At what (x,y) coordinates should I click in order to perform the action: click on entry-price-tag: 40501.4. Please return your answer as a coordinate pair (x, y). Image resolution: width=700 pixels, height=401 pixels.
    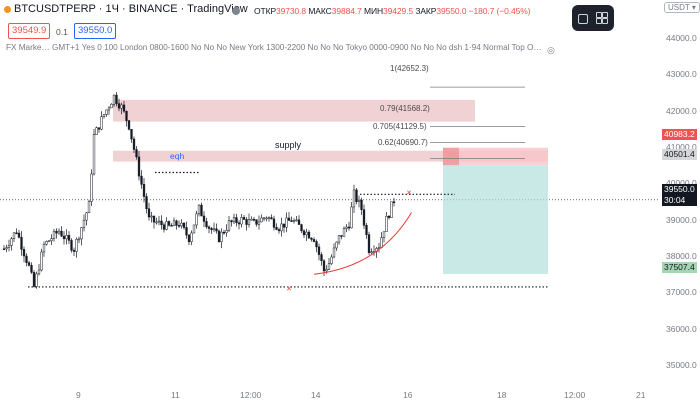
    Looking at the image, I should click on (679, 154).